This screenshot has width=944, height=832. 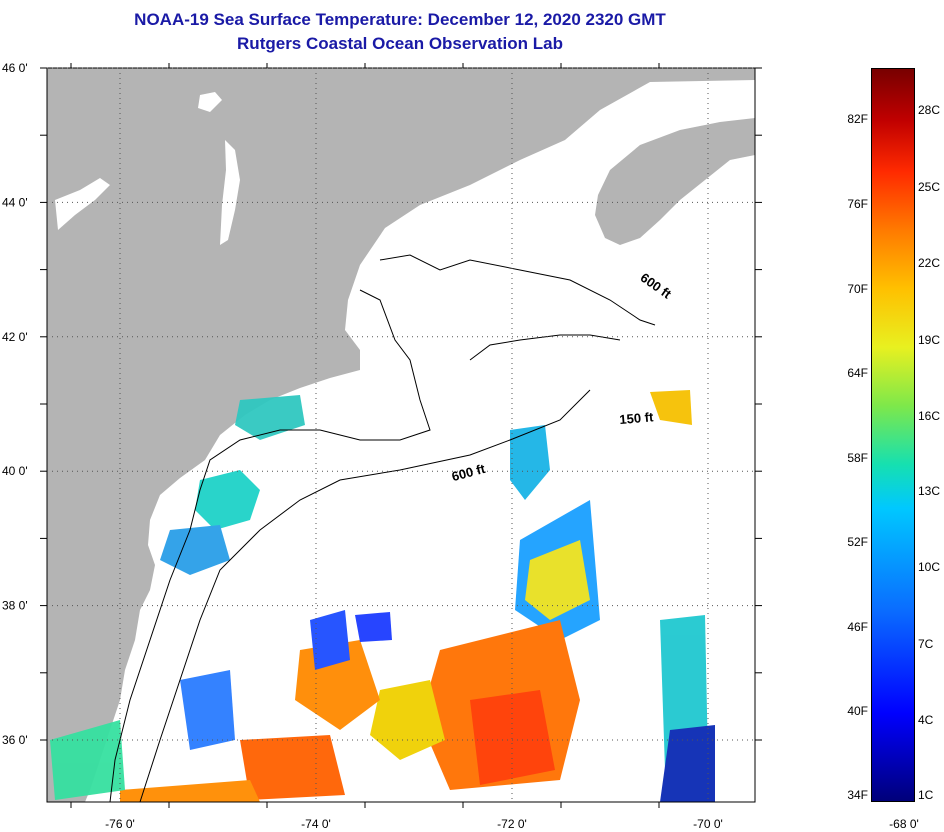 I want to click on colorbar-celsius-label: 19C, so click(x=929, y=340).